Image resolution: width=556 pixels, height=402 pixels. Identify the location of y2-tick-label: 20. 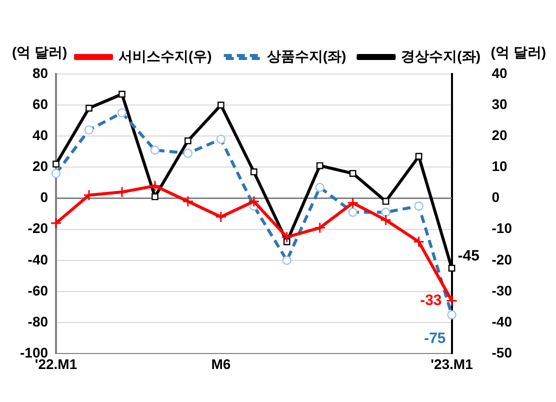
(500, 134).